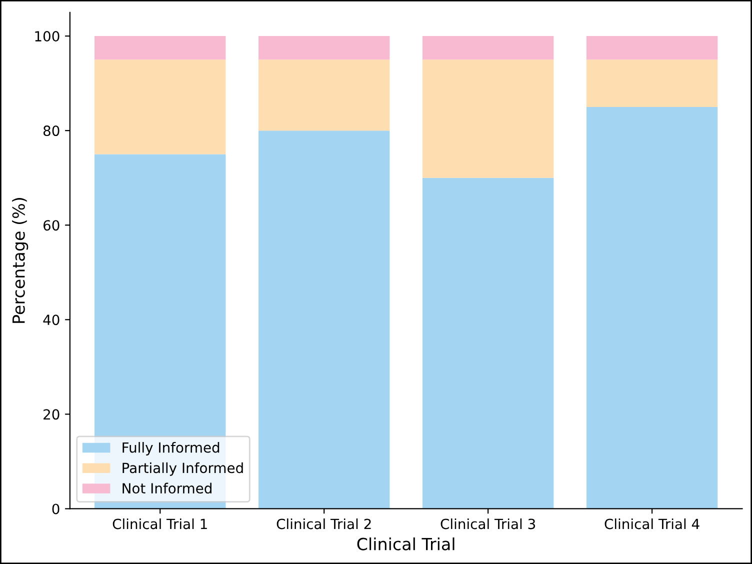 The image size is (752, 564). I want to click on legend-label: Partially Informed, so click(182, 469).